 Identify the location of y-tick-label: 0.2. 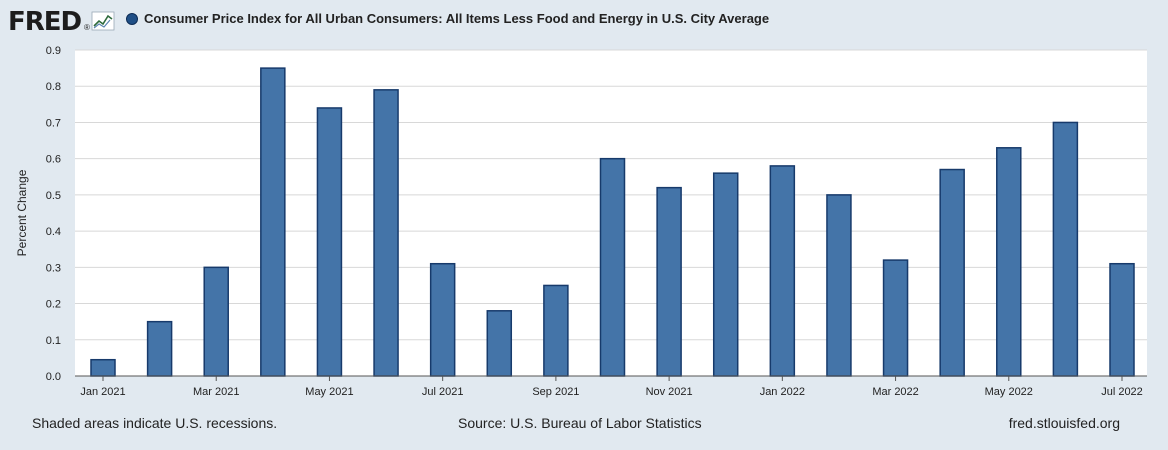
(53, 305).